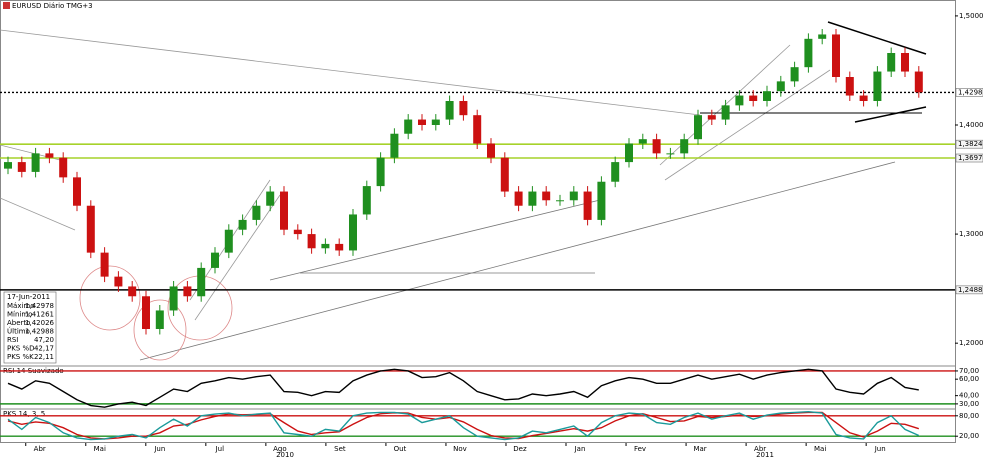  I want to click on info-label: RSI, so click(12, 340).